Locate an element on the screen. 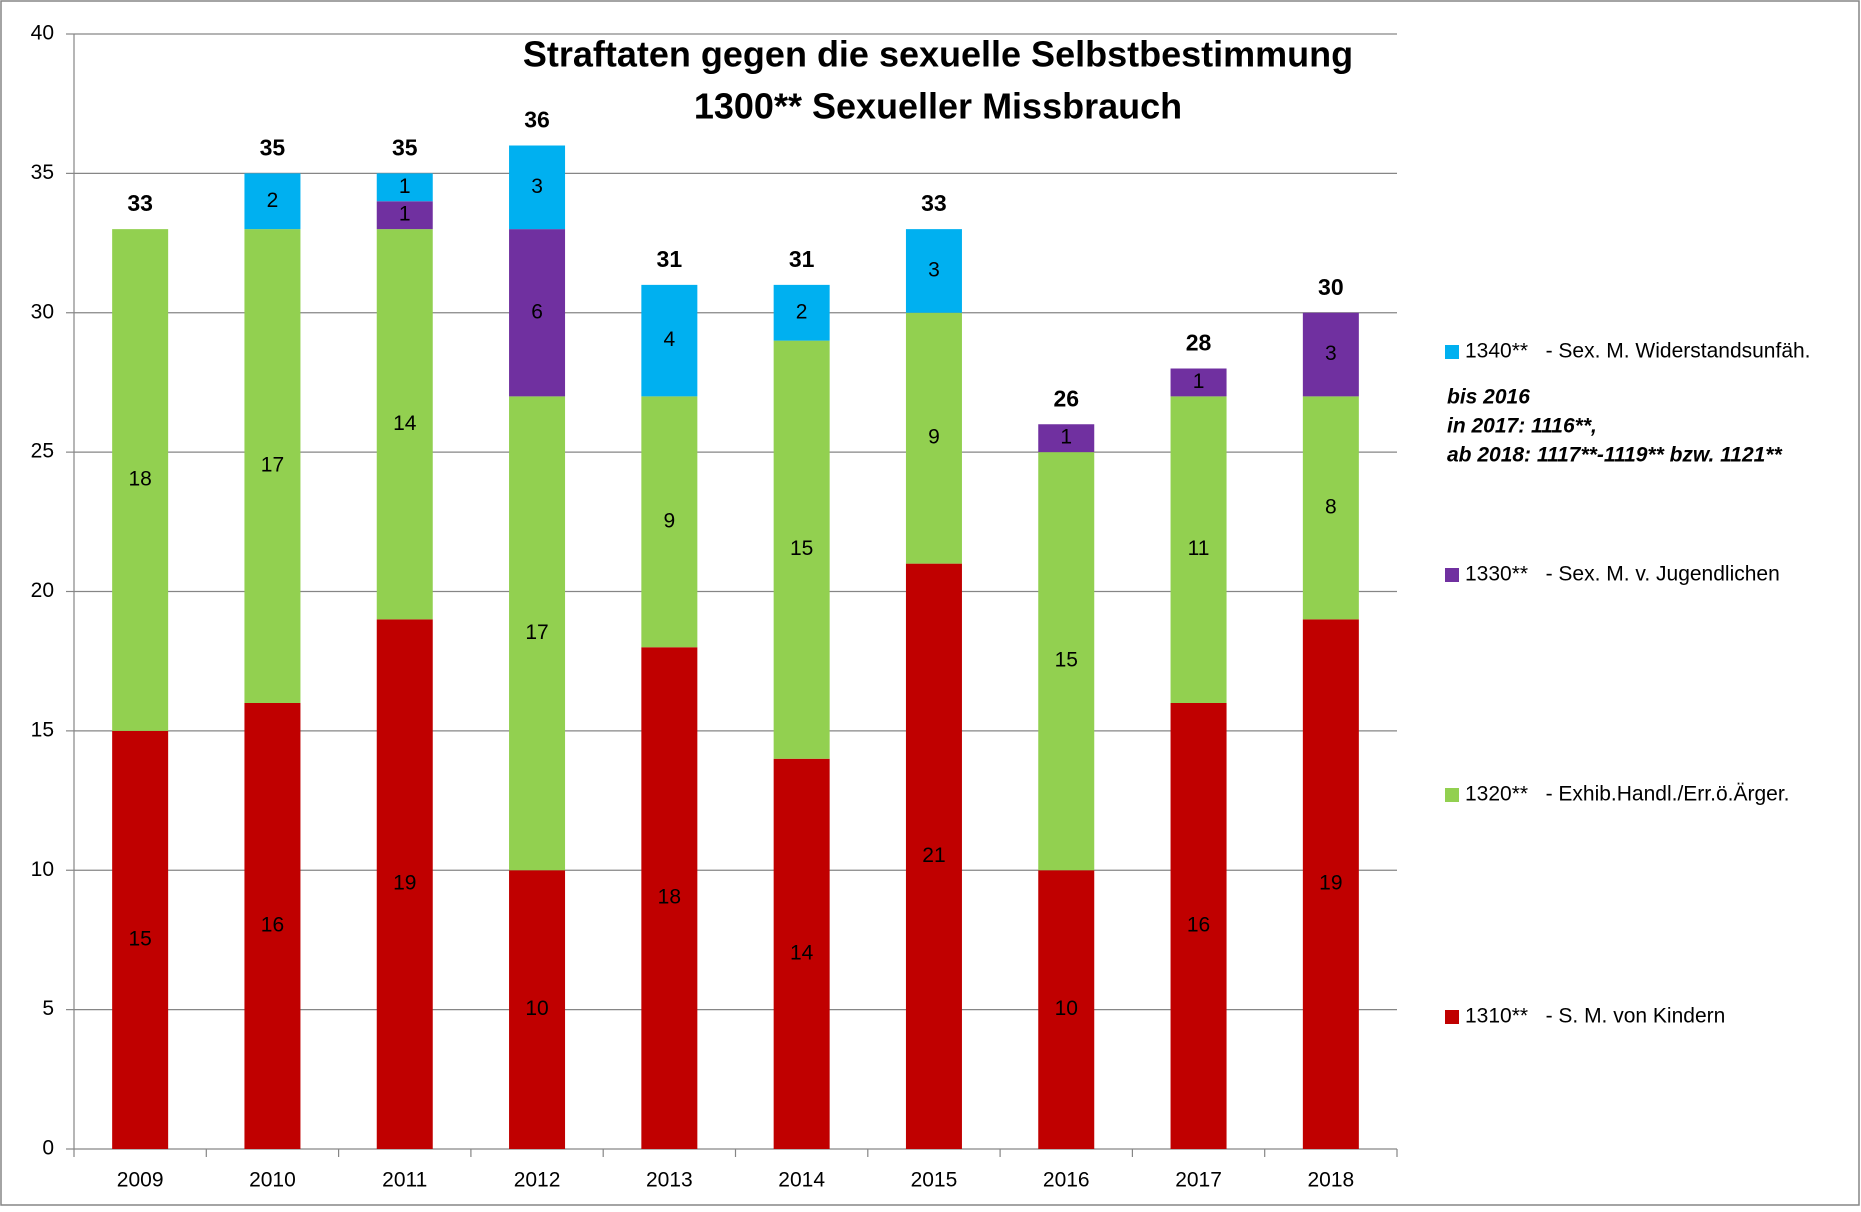  value-label: 4 is located at coordinates (670, 339).